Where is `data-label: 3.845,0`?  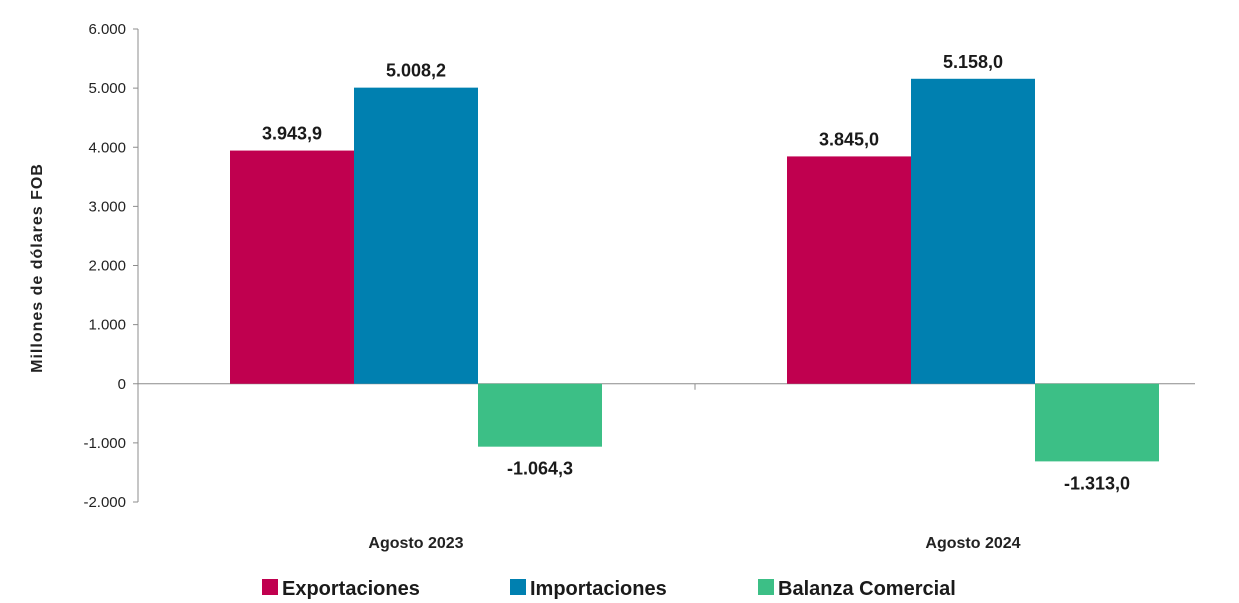
data-label: 3.845,0 is located at coordinates (849, 139).